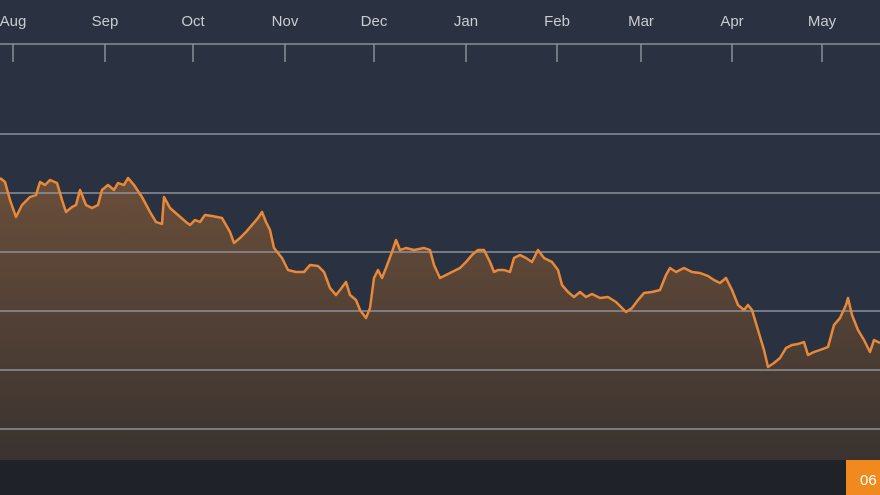 This screenshot has height=495, width=880. Describe the element at coordinates (193, 21) in the screenshot. I see `x-tick-label: Oct` at that location.